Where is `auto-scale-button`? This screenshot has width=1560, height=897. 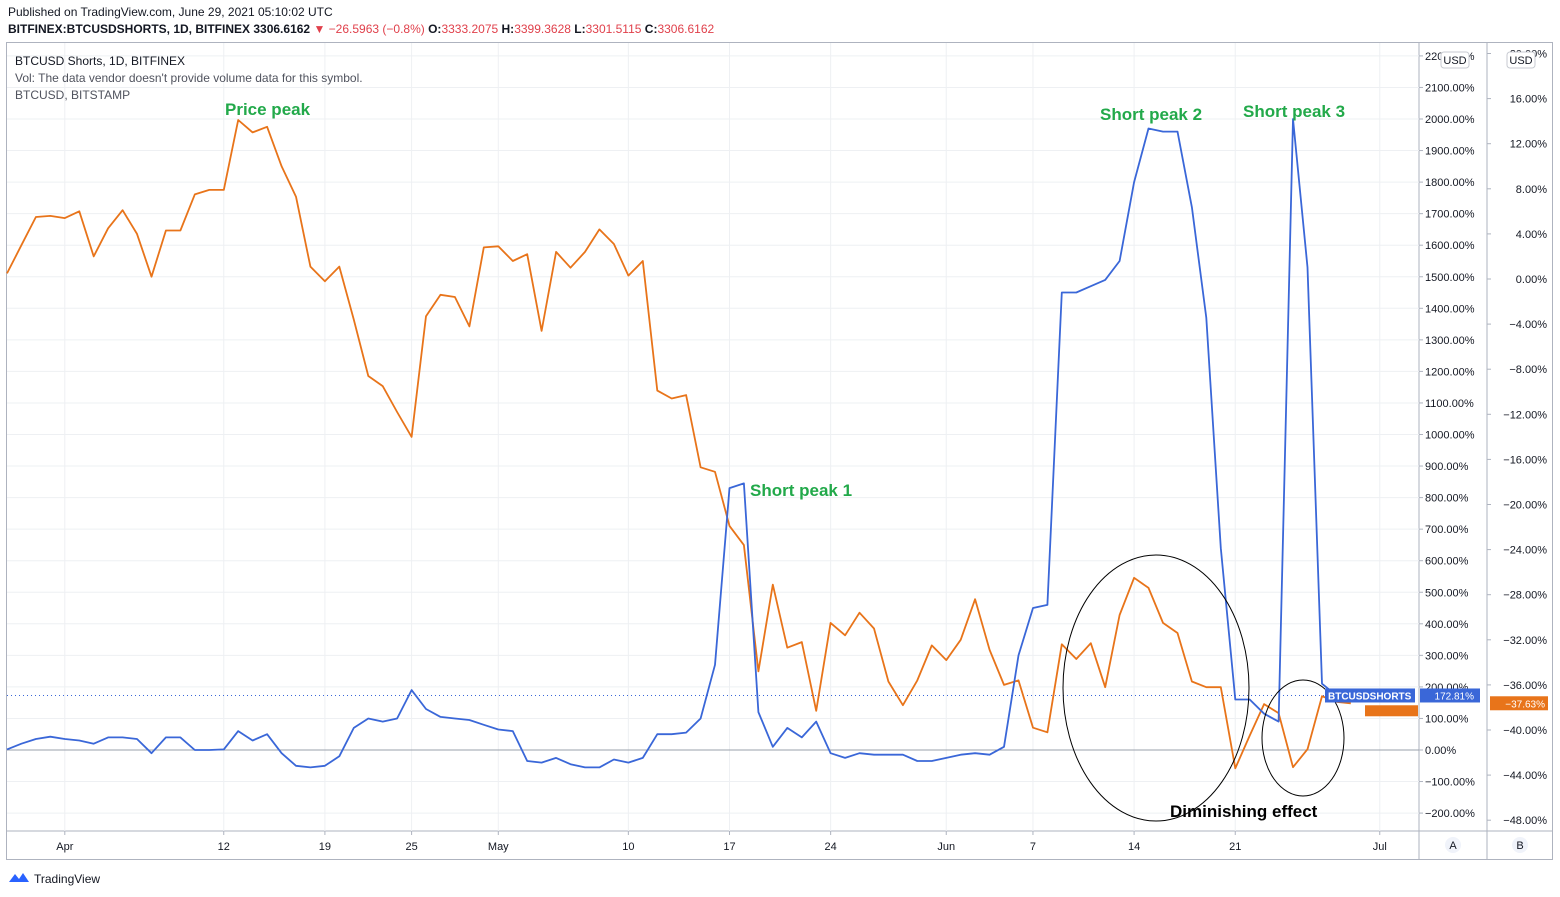
auto-scale-button is located at coordinates (1453, 845).